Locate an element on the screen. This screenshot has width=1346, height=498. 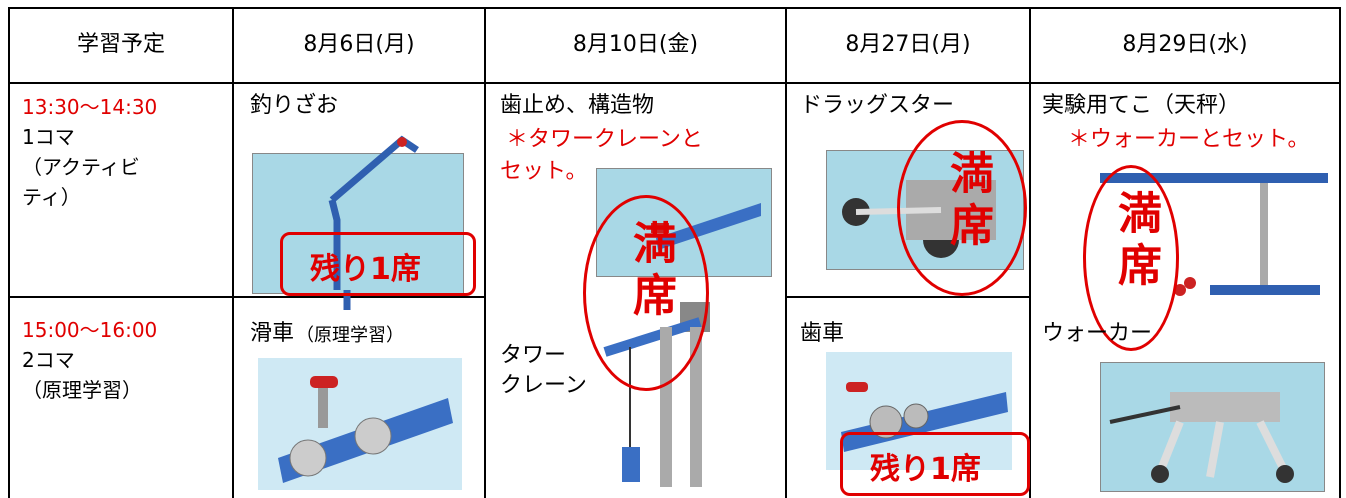
slot-label: ティ） is located at coordinates (51, 197).